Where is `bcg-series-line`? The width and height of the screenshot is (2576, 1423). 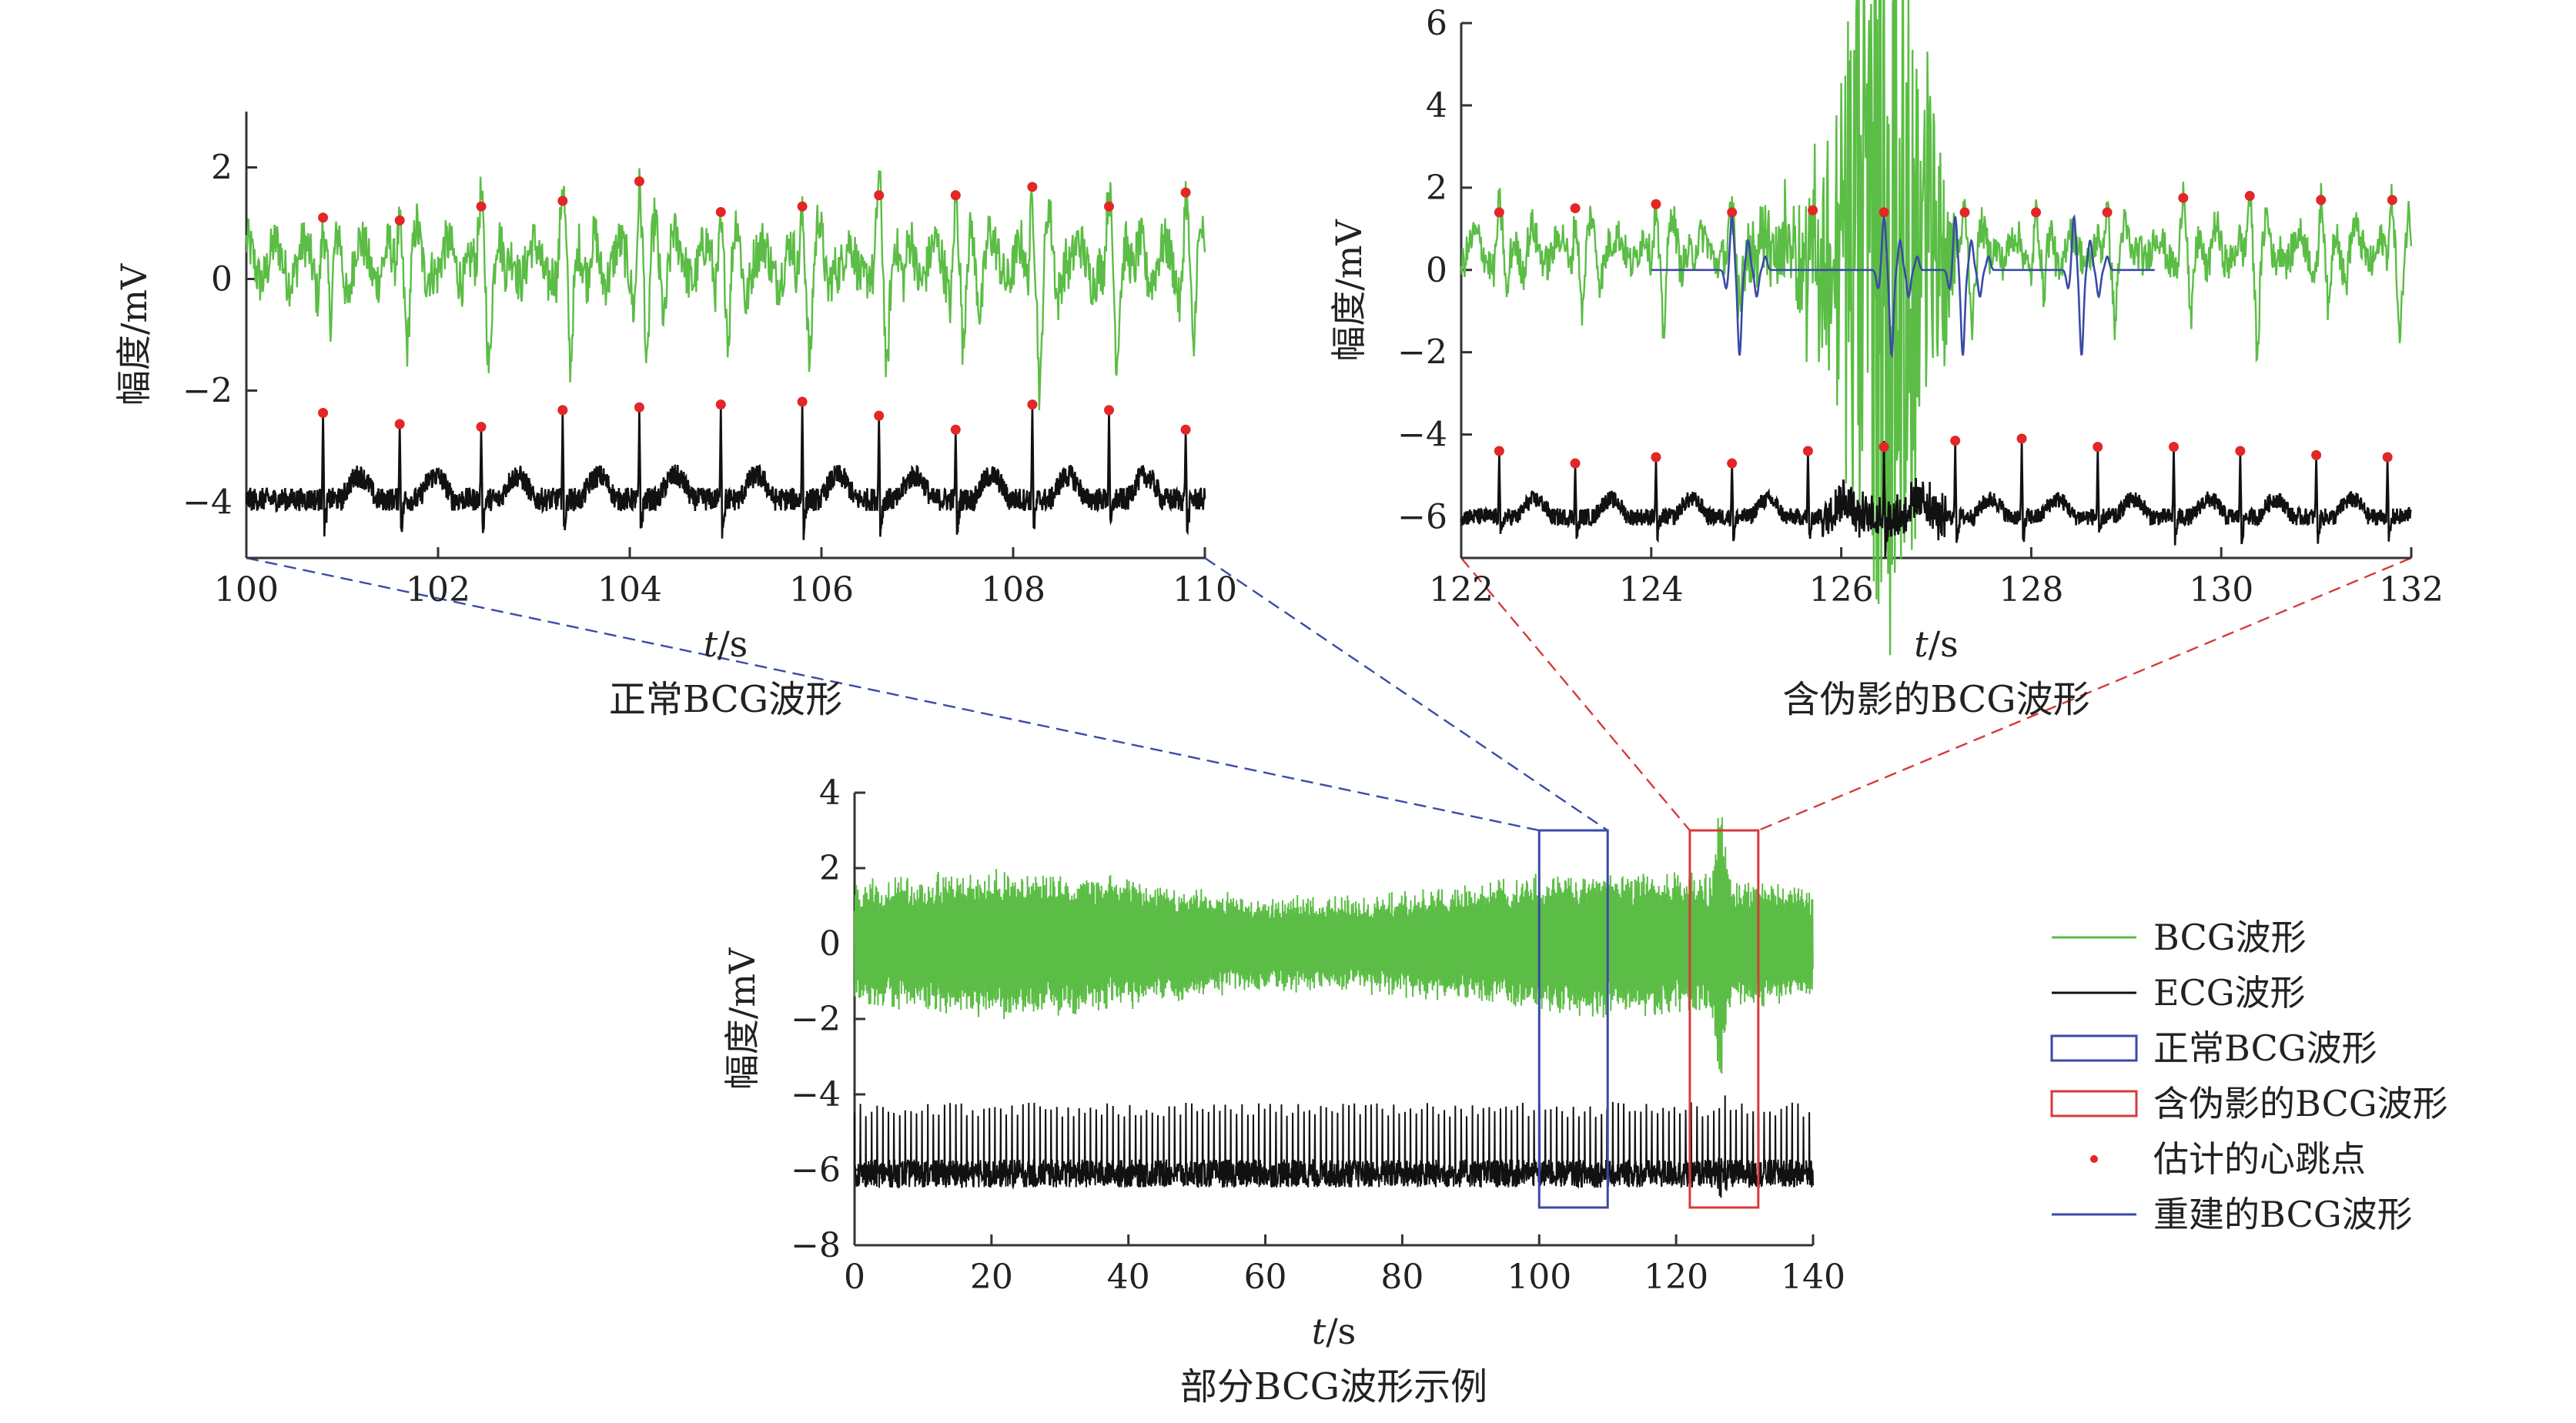 bcg-series-line is located at coordinates (726, 289).